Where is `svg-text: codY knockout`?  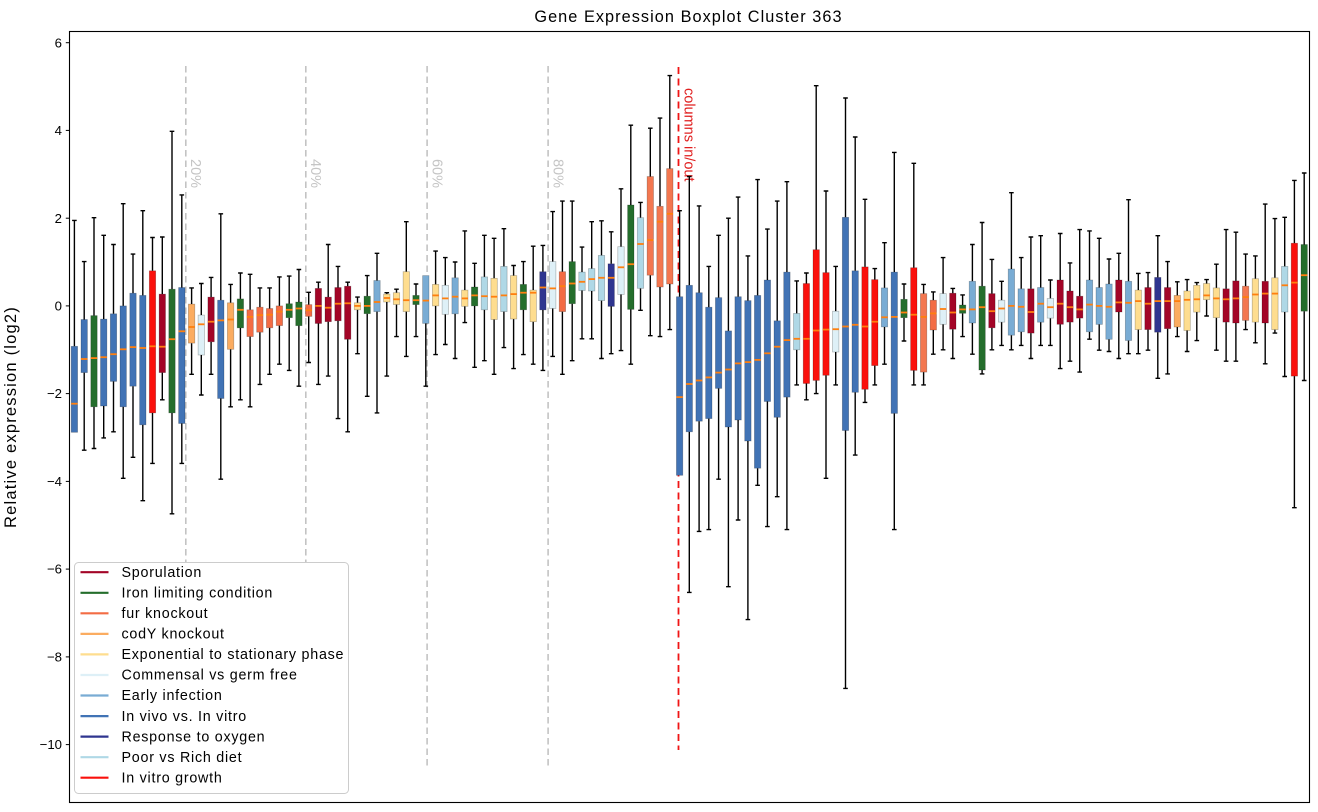
svg-text: codY knockout is located at coordinates (173, 635).